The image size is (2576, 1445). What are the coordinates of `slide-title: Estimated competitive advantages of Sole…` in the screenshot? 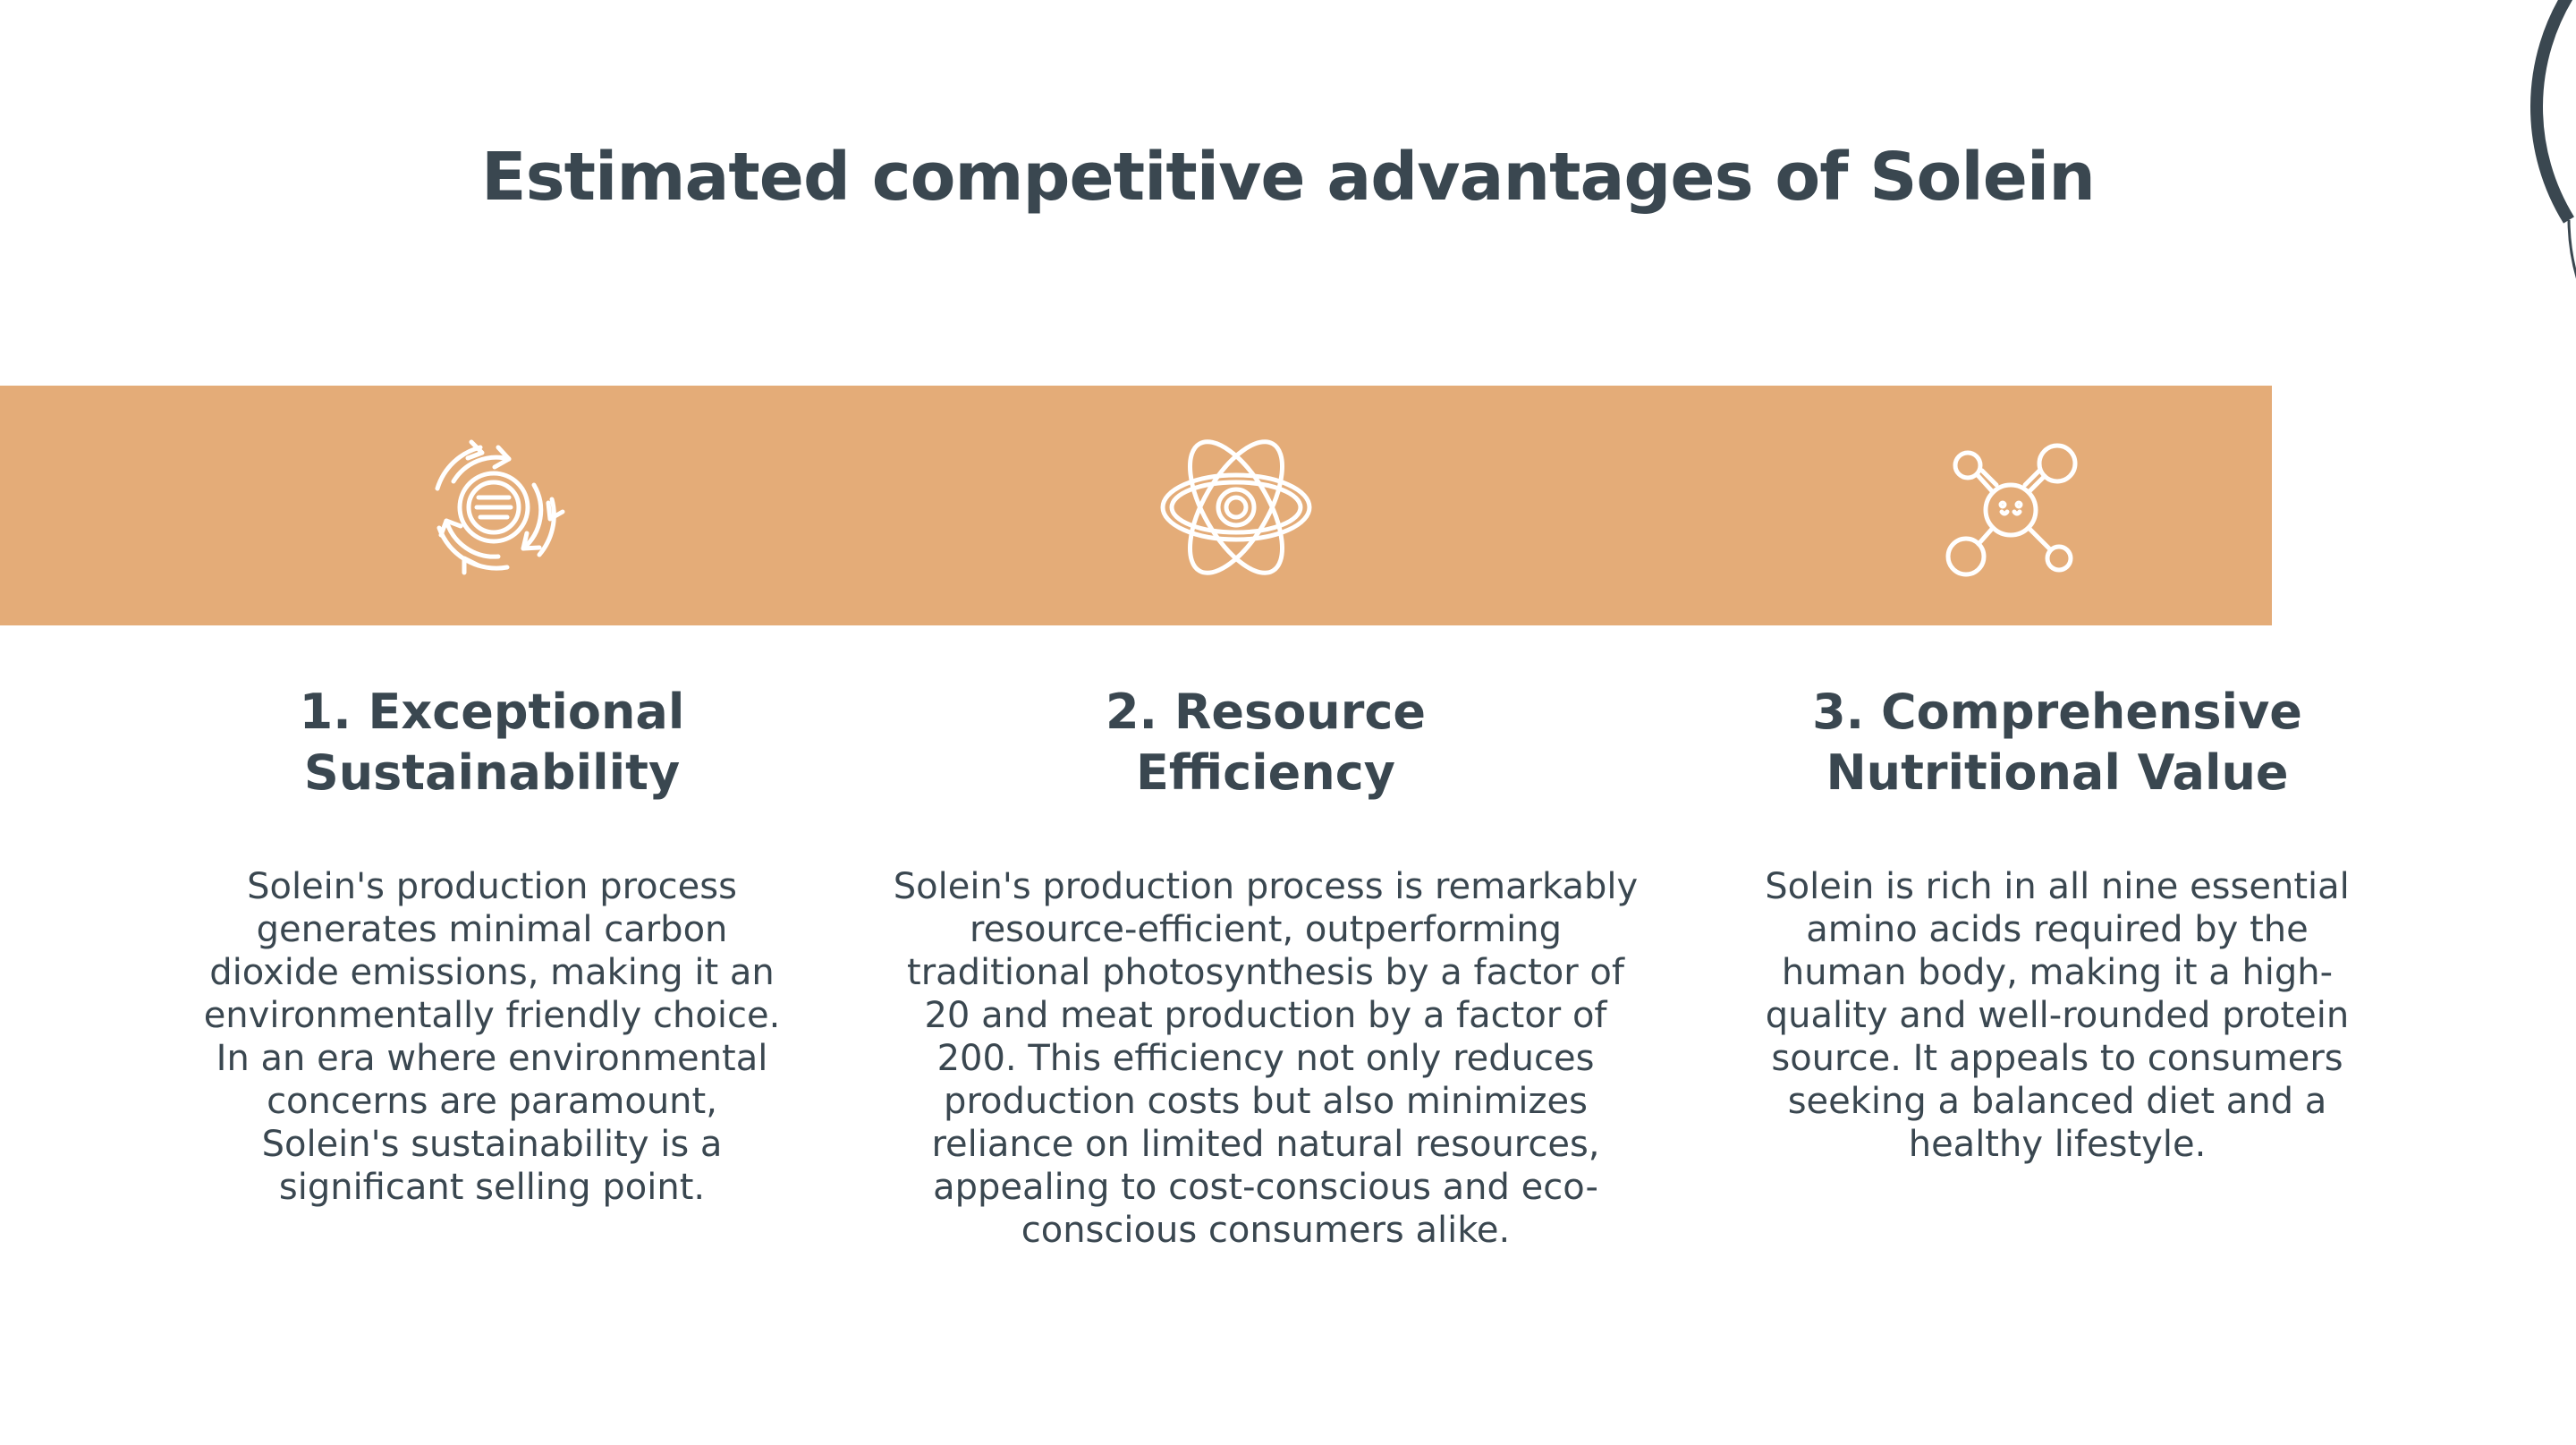 It's located at (1288, 177).